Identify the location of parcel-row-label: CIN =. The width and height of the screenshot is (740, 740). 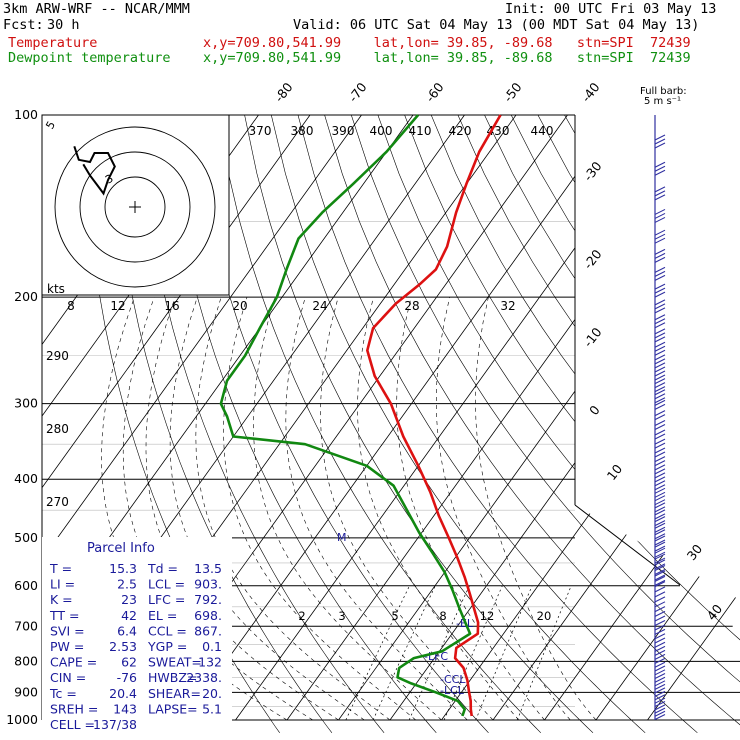
(68, 677).